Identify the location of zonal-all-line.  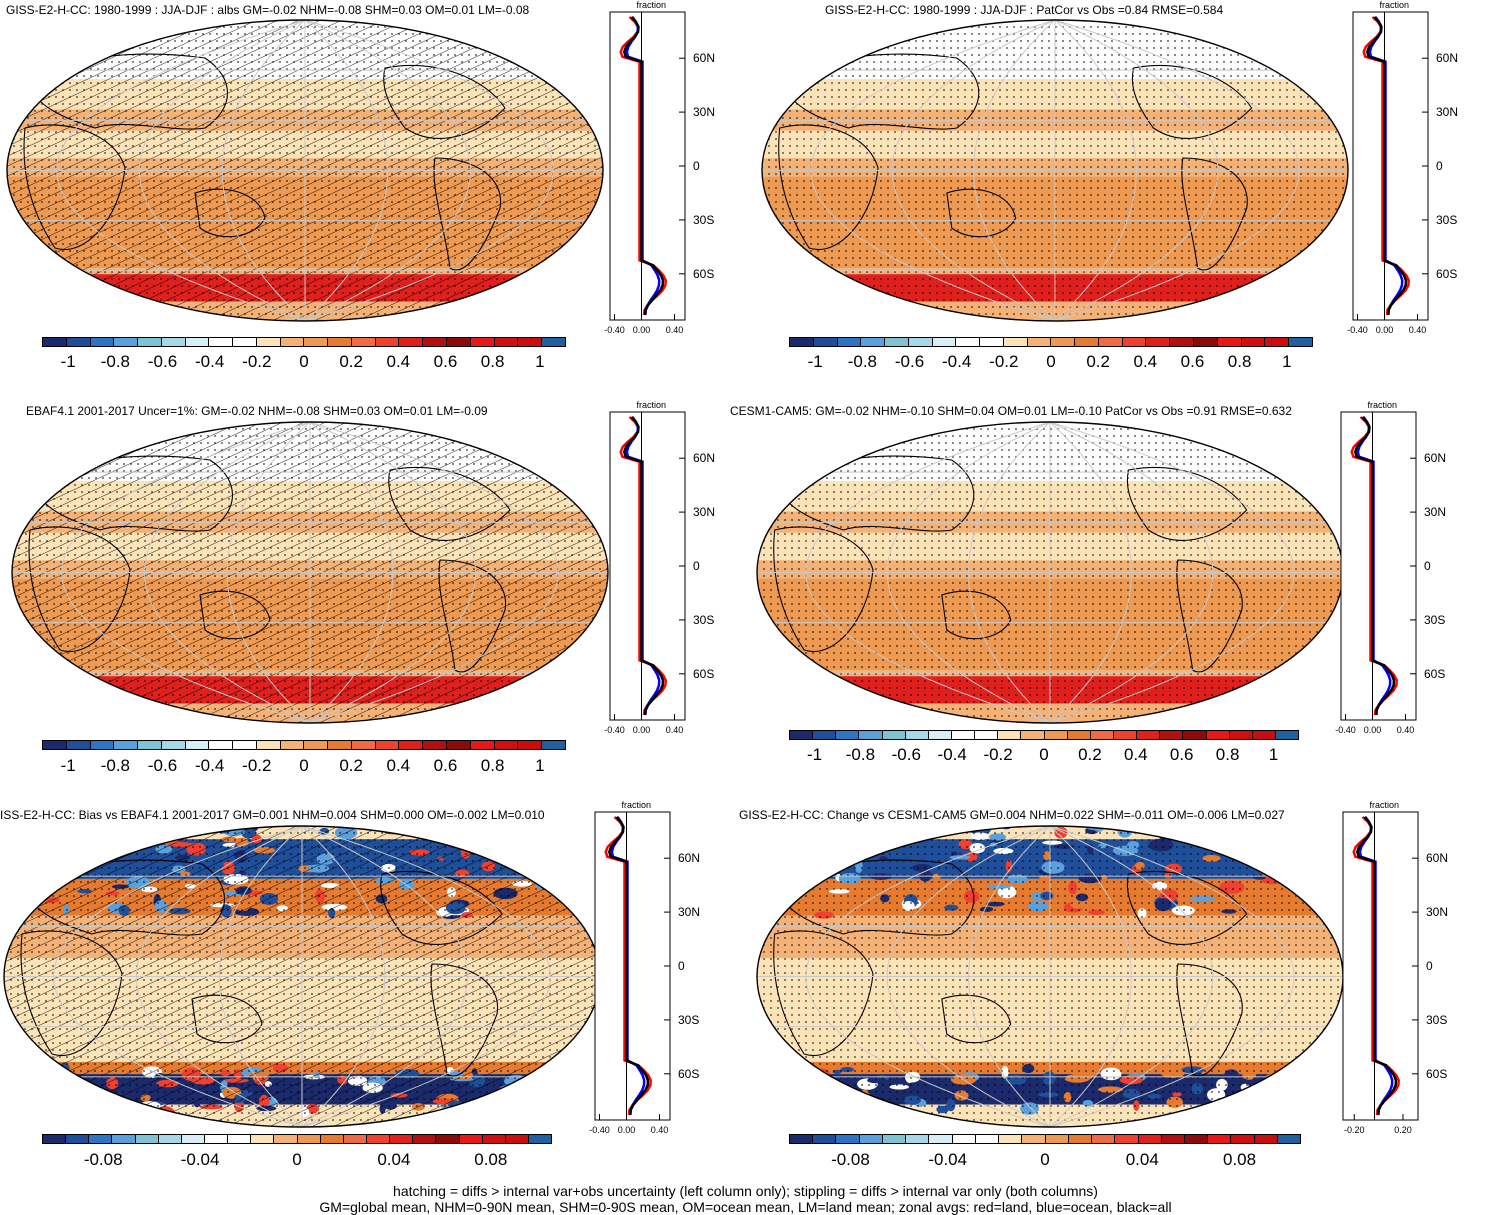
(643, 566).